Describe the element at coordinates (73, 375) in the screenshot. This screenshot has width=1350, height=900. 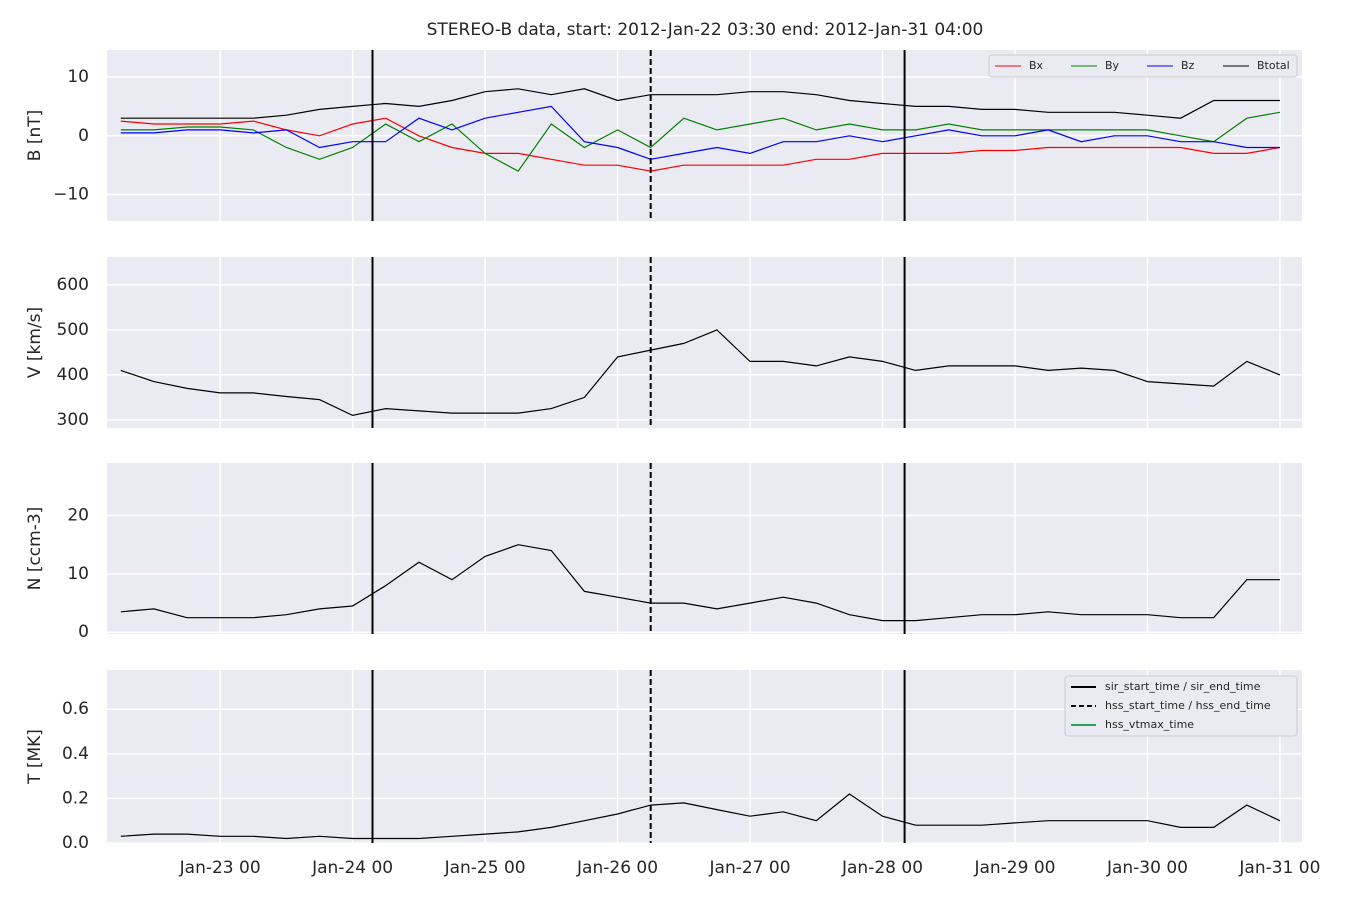
I see `y-tick-label: 400` at that location.